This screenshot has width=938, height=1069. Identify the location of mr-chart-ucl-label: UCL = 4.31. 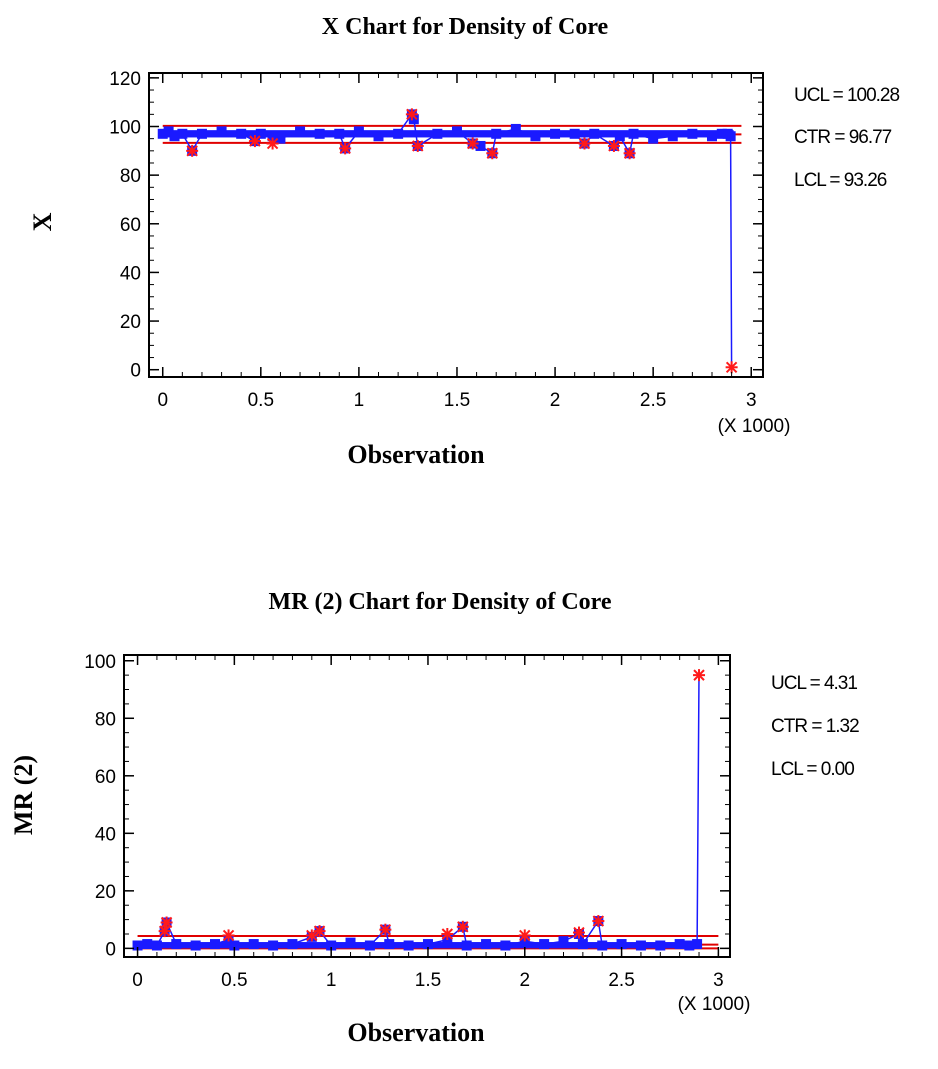
(814, 683).